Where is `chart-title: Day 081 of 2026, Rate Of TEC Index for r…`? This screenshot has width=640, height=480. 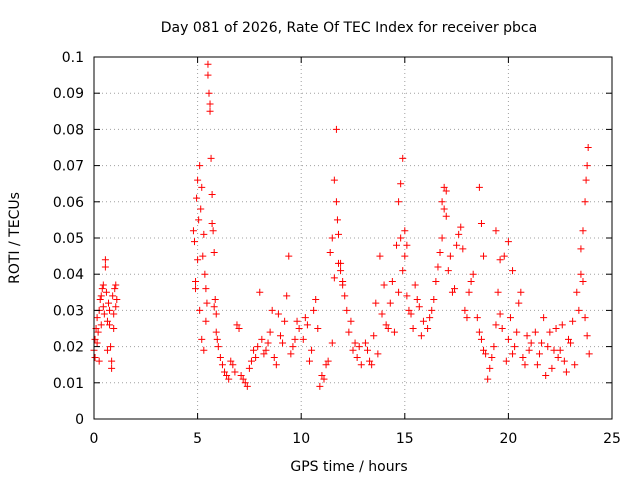 chart-title: Day 081 of 2026, Rate Of TEC Index for r… is located at coordinates (349, 28).